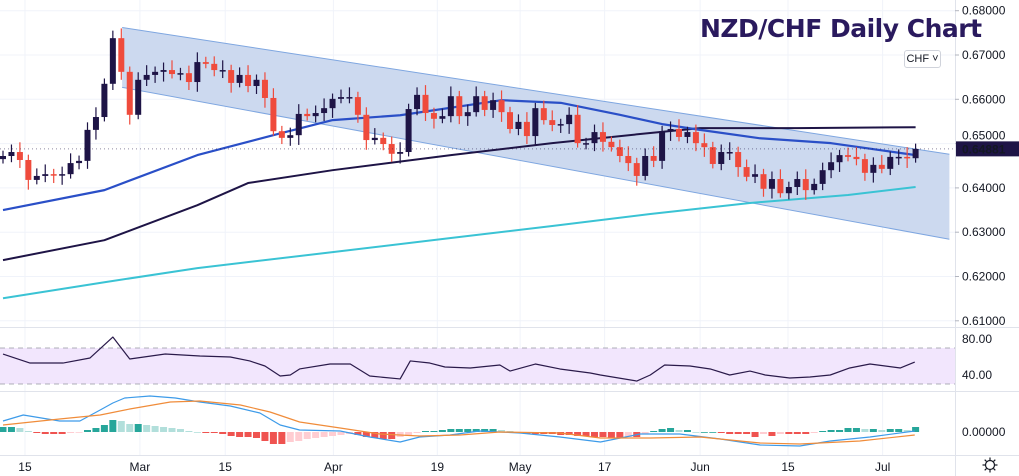  Describe the element at coordinates (984, 232) in the screenshot. I see `price-tick-label: 0.63000` at that location.